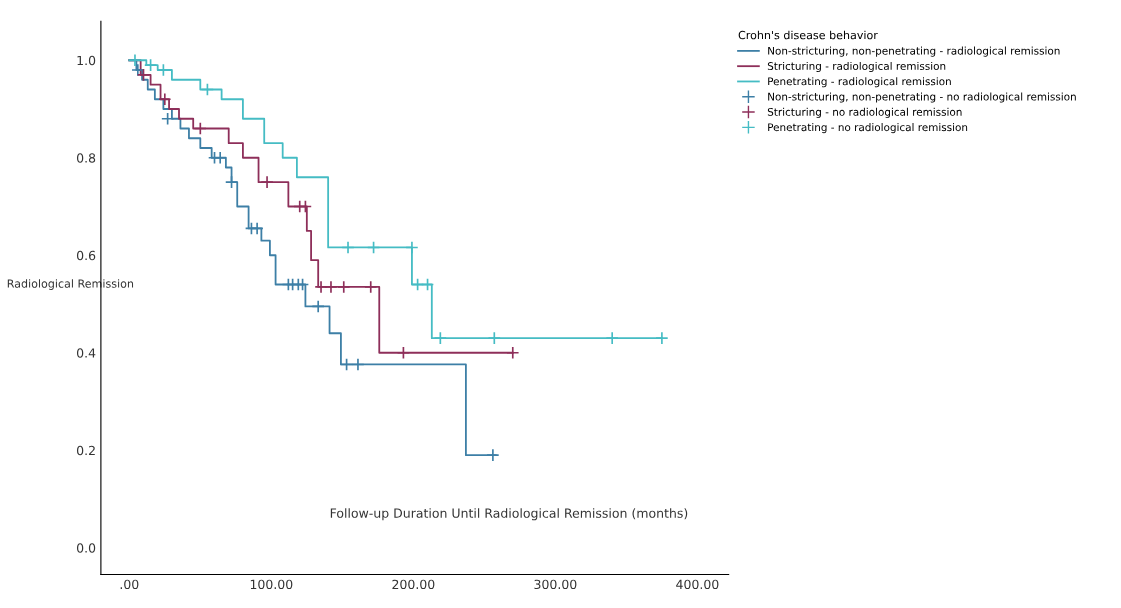 Image resolution: width=1121 pixels, height=608 pixels. I want to click on legend-label: Penetrating - no radiological remission, so click(868, 128).